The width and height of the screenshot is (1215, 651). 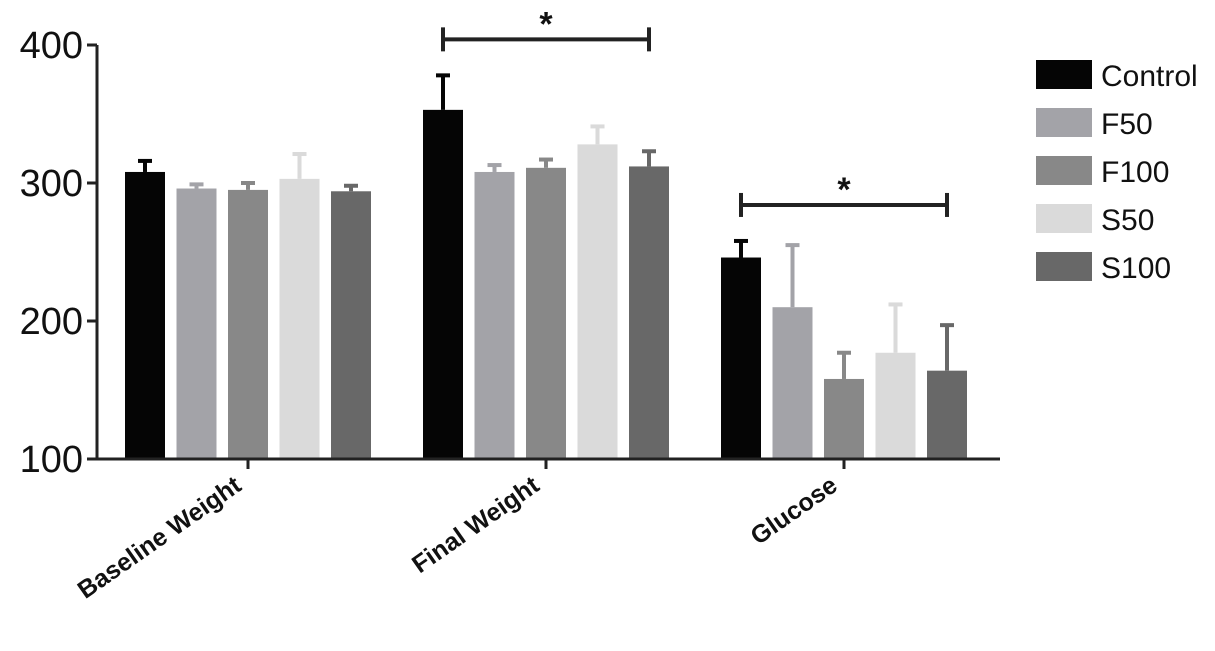 I want to click on legend-swatch-control, so click(x=1064, y=74).